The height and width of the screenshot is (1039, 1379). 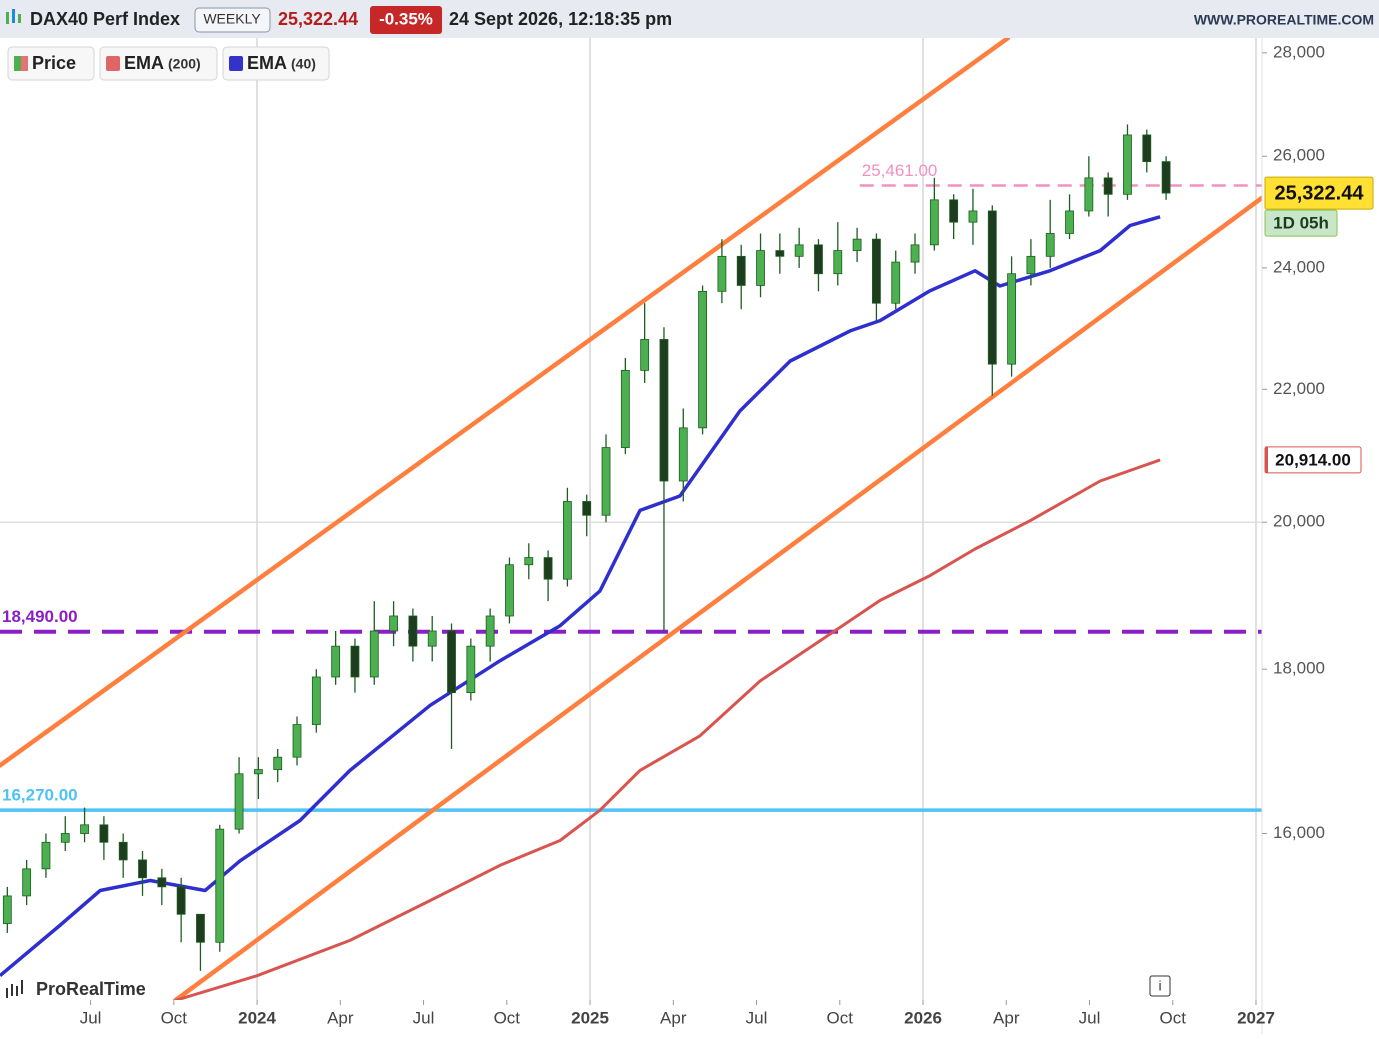 I want to click on info-button, so click(x=1160, y=986).